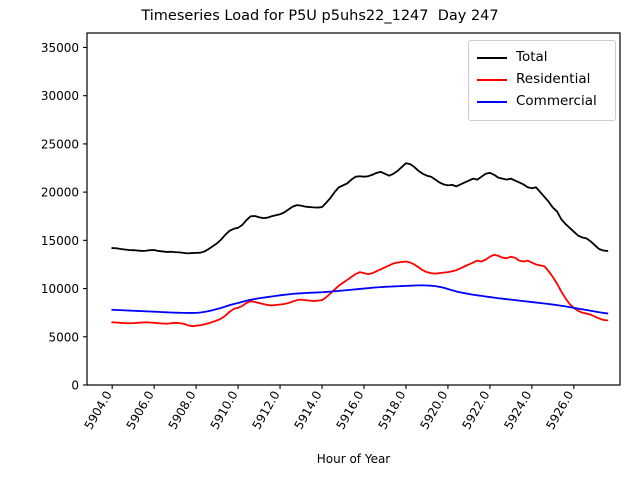  What do you see at coordinates (433, 410) in the screenshot?
I see `x-tick-label: 5920.0` at bounding box center [433, 410].